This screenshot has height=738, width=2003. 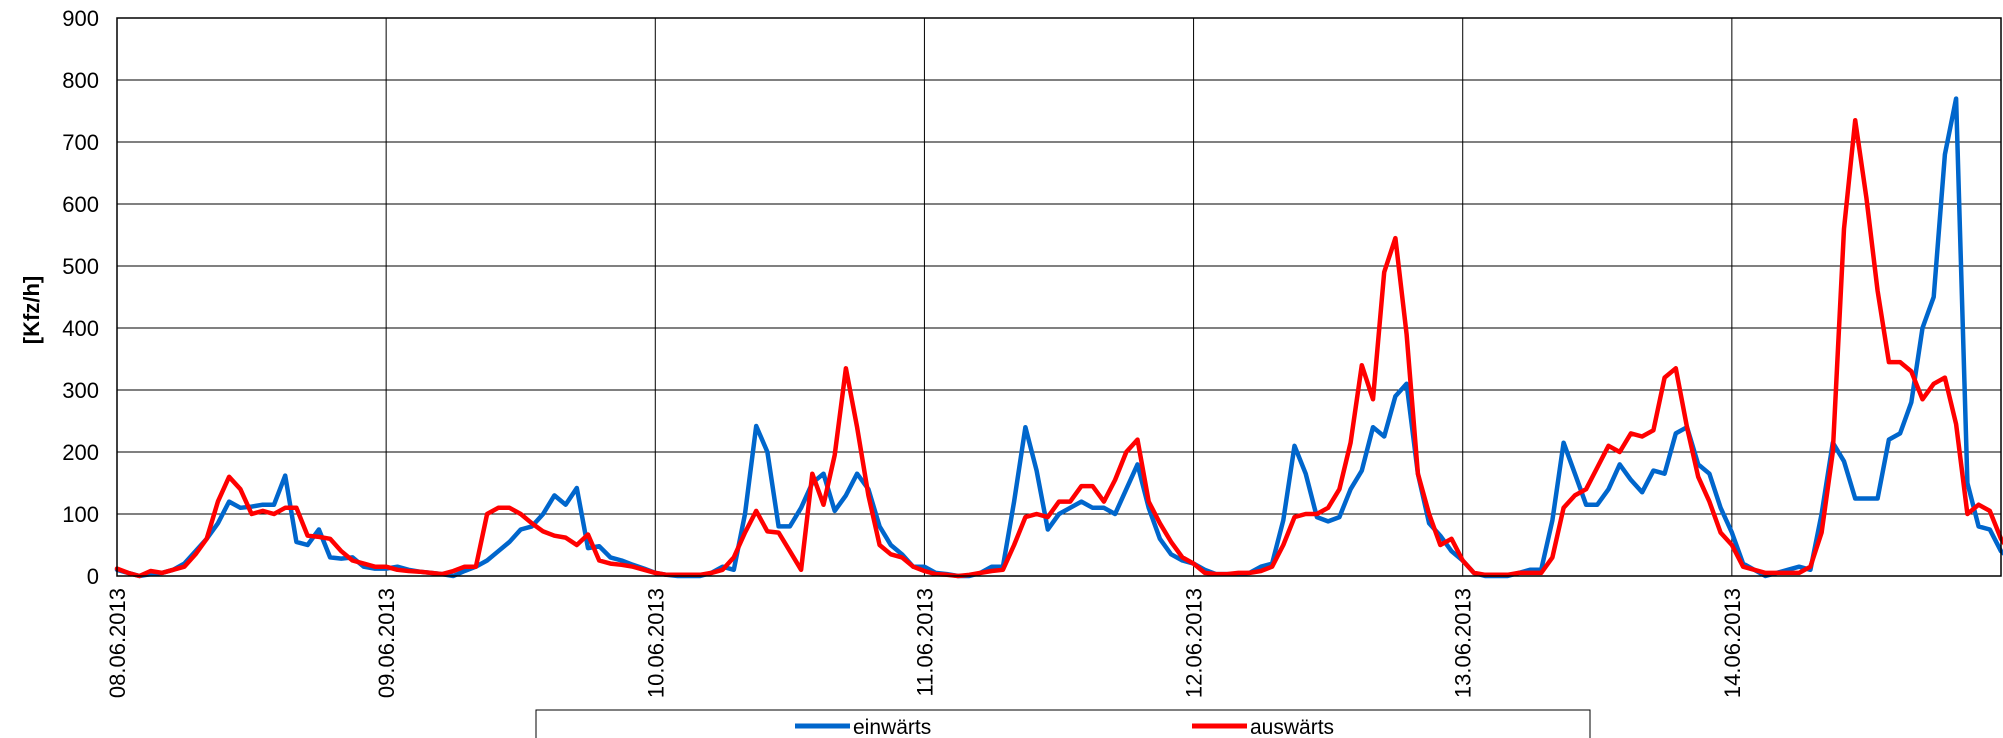 What do you see at coordinates (80, 266) in the screenshot?
I see `y-tick-label: 500` at bounding box center [80, 266].